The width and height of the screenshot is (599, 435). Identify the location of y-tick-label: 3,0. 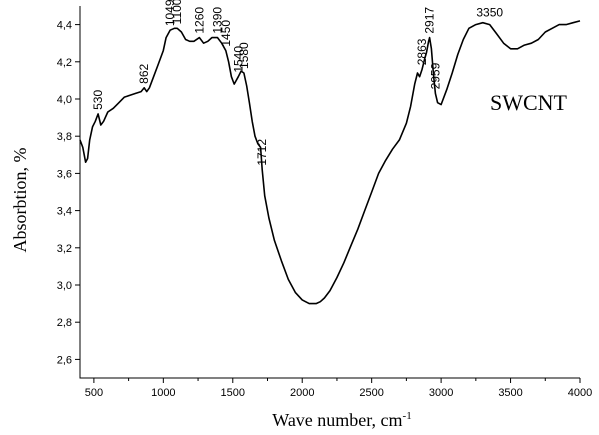
(64, 286).